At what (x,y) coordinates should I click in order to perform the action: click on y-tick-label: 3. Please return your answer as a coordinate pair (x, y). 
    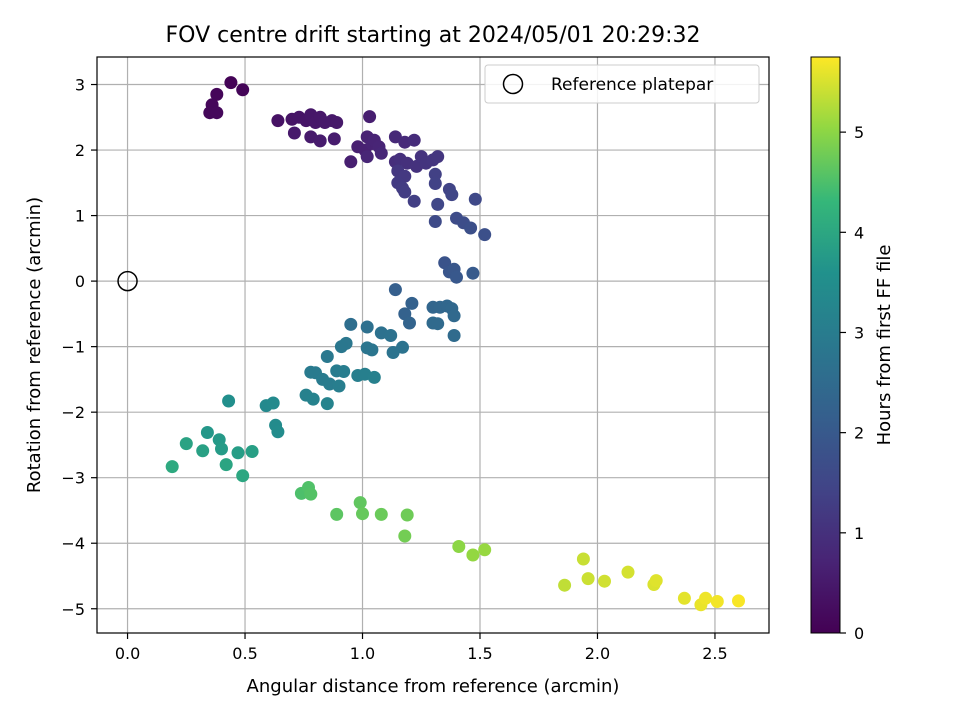
    Looking at the image, I should click on (80, 85).